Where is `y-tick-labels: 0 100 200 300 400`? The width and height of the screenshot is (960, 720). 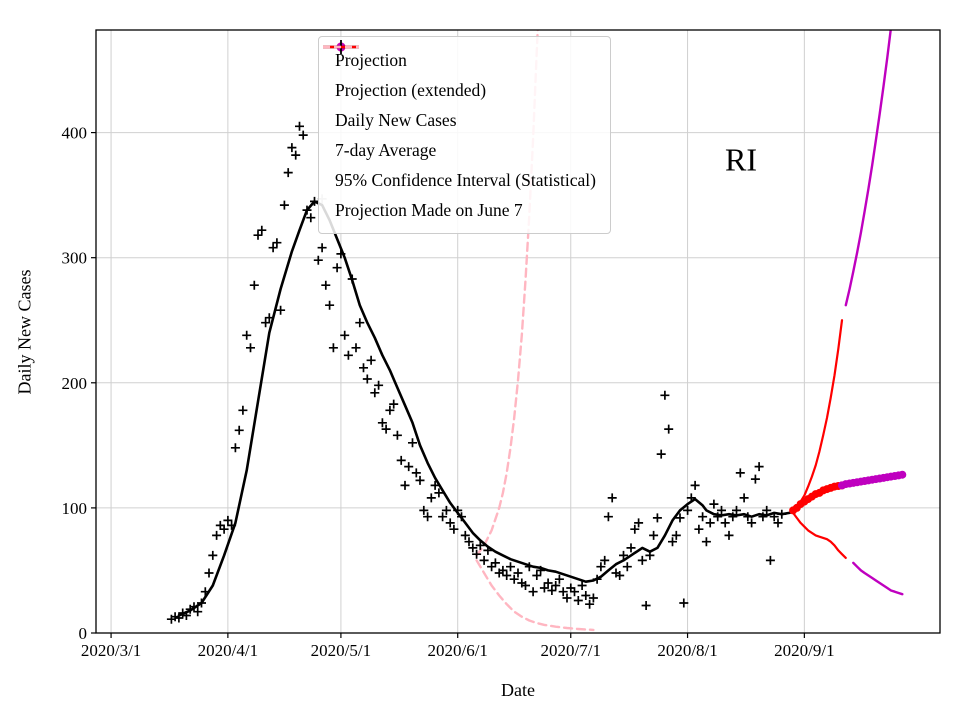
y-tick-labels: 0 100 200 300 400 is located at coordinates (75, 383).